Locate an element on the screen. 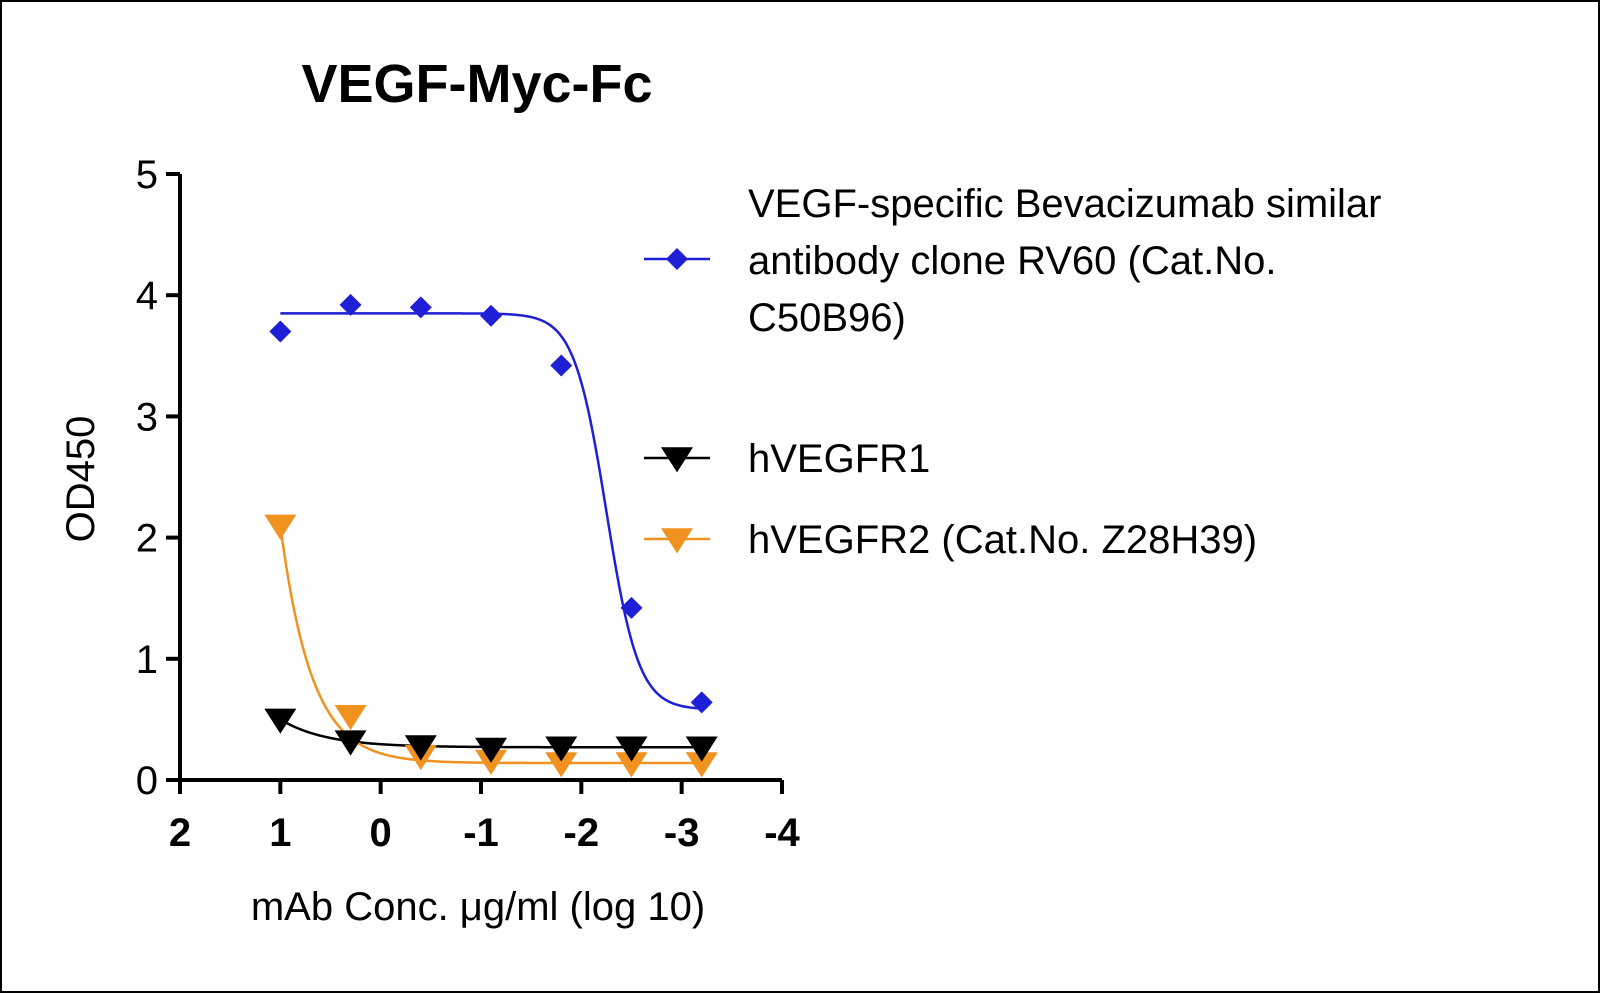  legend-label: antibody clone RV60 (Cat.No. is located at coordinates (1012, 261).